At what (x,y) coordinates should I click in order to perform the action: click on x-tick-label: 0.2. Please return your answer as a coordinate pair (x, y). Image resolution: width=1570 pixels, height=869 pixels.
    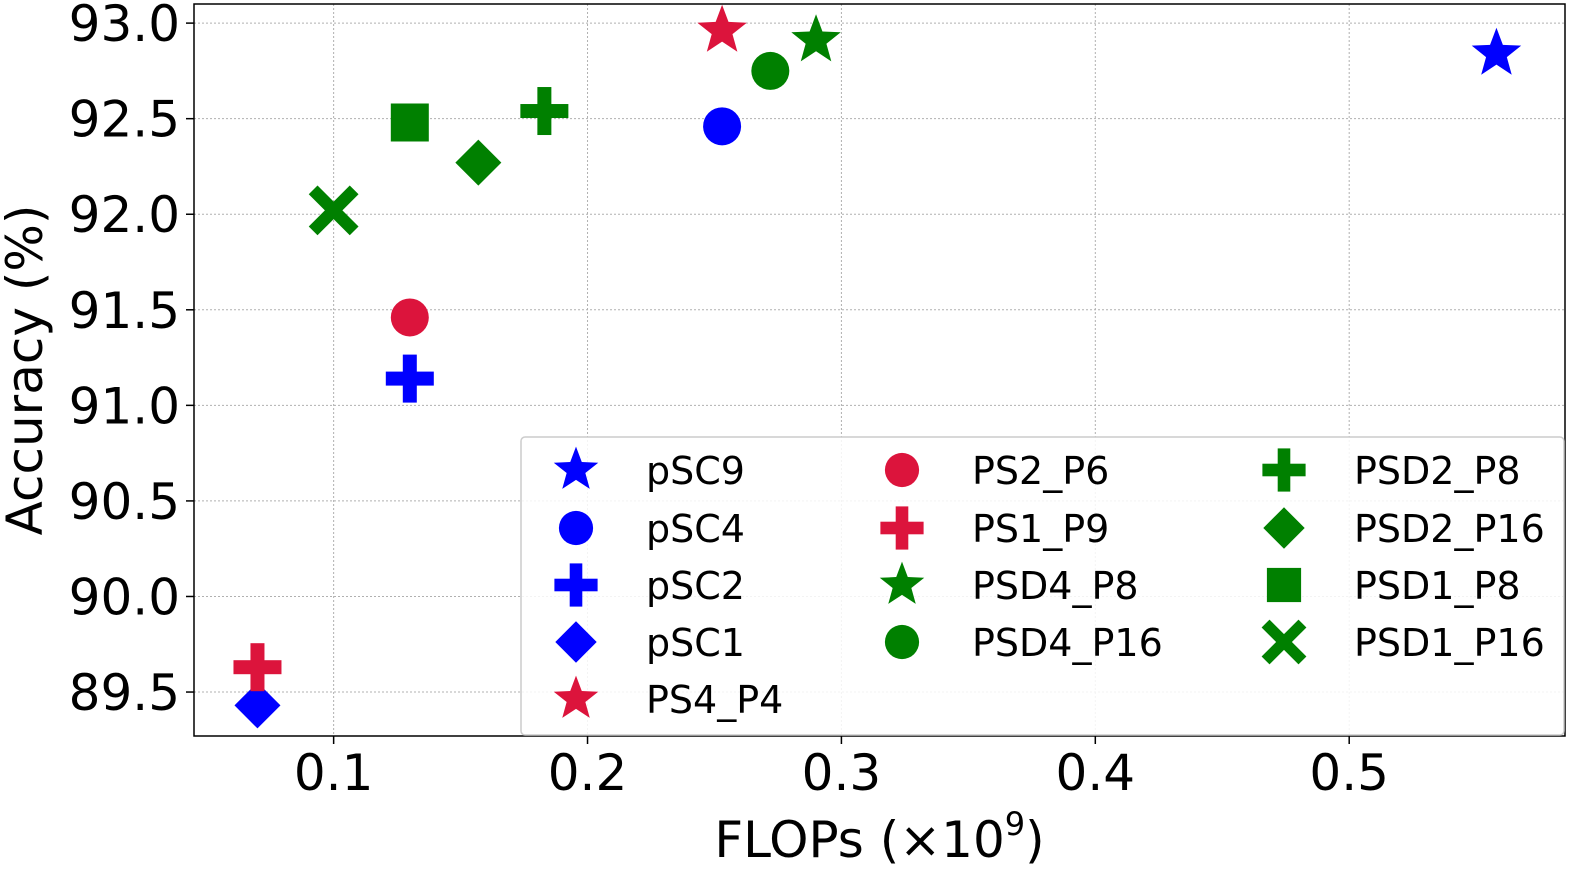
    Looking at the image, I should click on (588, 773).